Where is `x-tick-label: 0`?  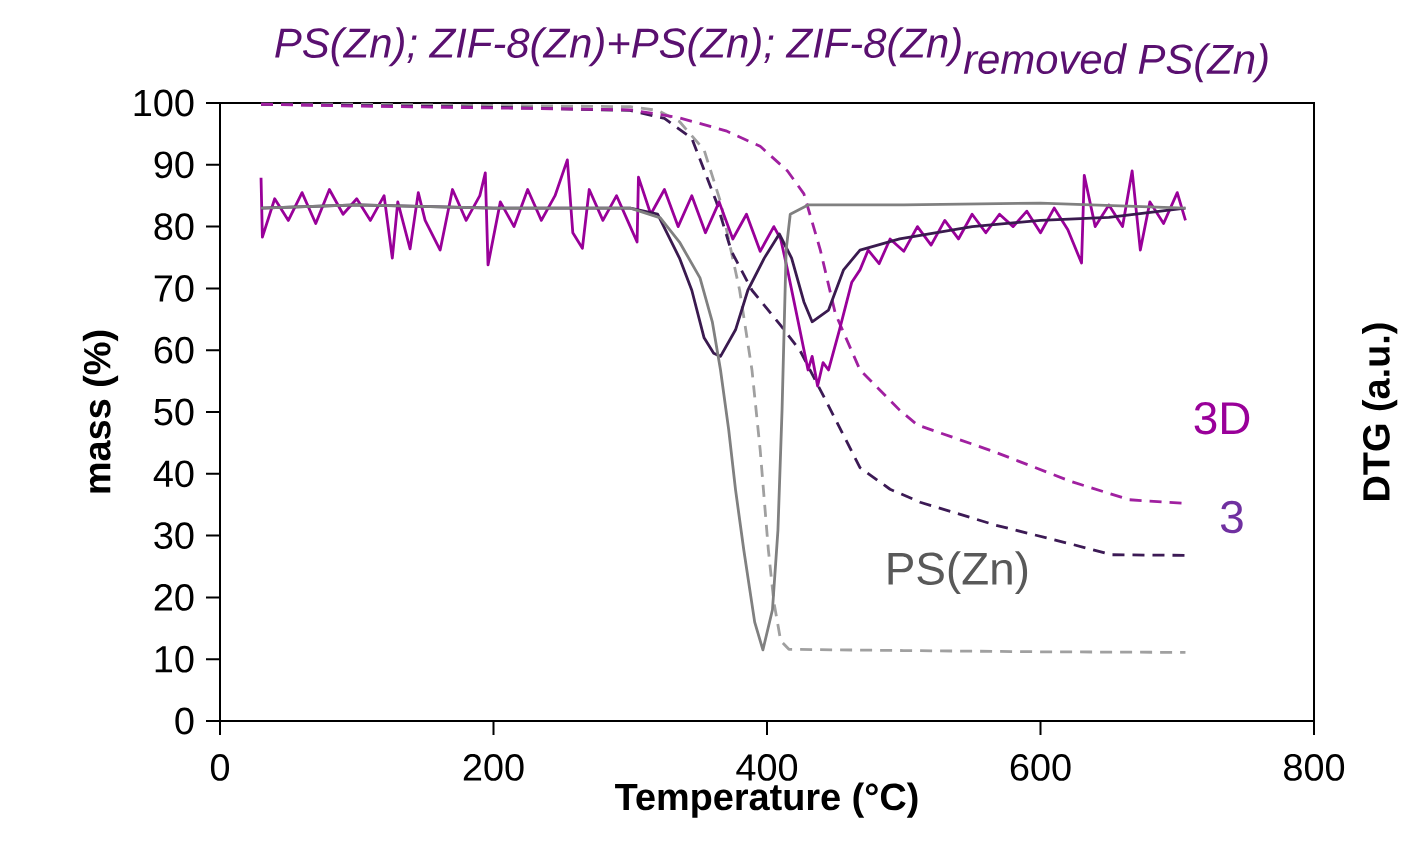 x-tick-label: 0 is located at coordinates (220, 767).